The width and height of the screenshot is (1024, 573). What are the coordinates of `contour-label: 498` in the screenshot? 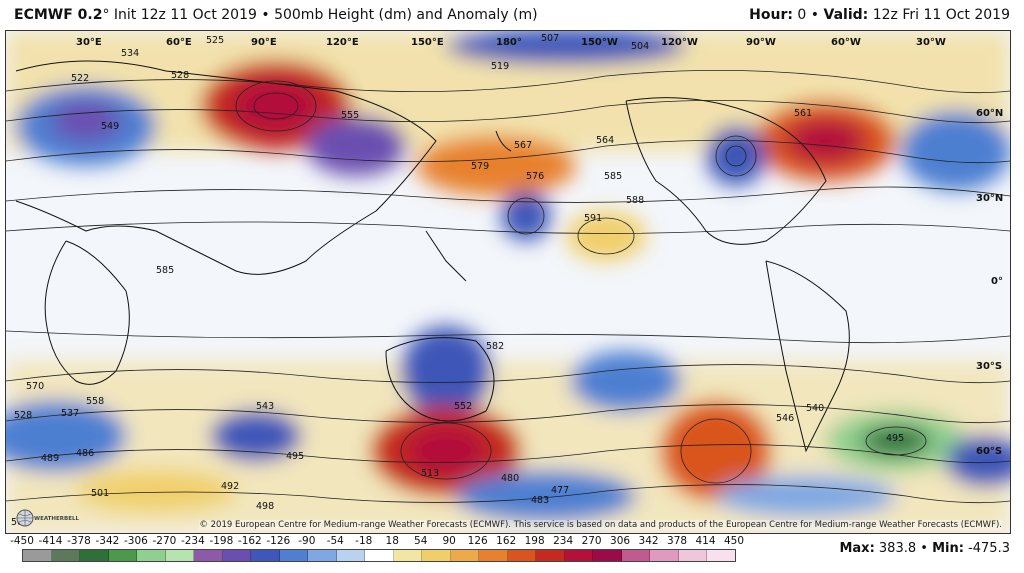 It's located at (265, 506).